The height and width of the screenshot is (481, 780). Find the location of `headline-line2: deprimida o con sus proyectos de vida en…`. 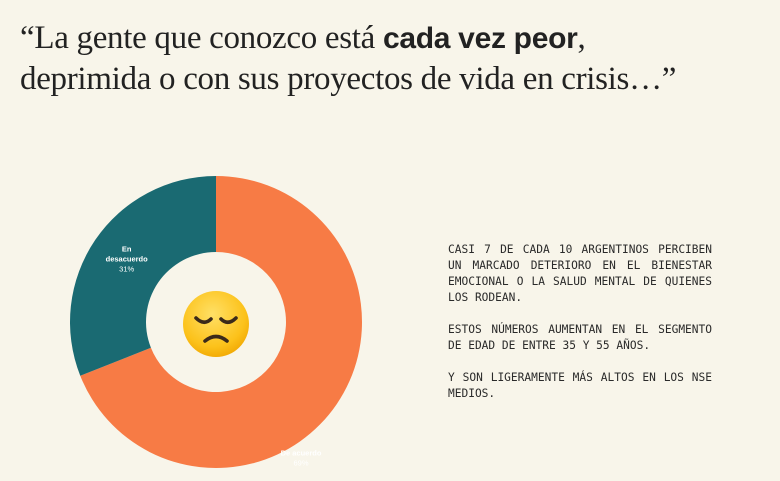

headline-line2: deprimida o con sus proyectos de vida en… is located at coordinates (348, 79).